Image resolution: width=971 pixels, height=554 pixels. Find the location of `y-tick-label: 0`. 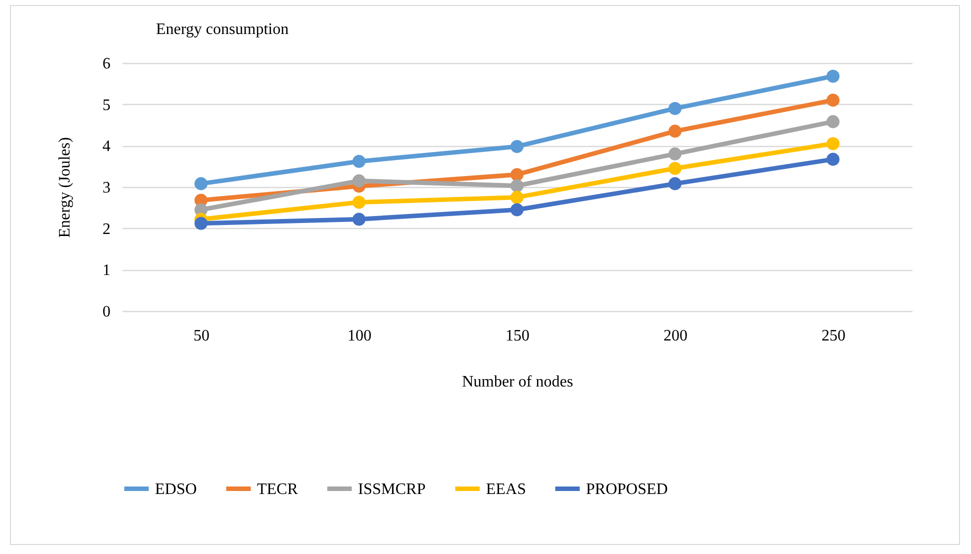

y-tick-label: 0 is located at coordinates (106, 312).